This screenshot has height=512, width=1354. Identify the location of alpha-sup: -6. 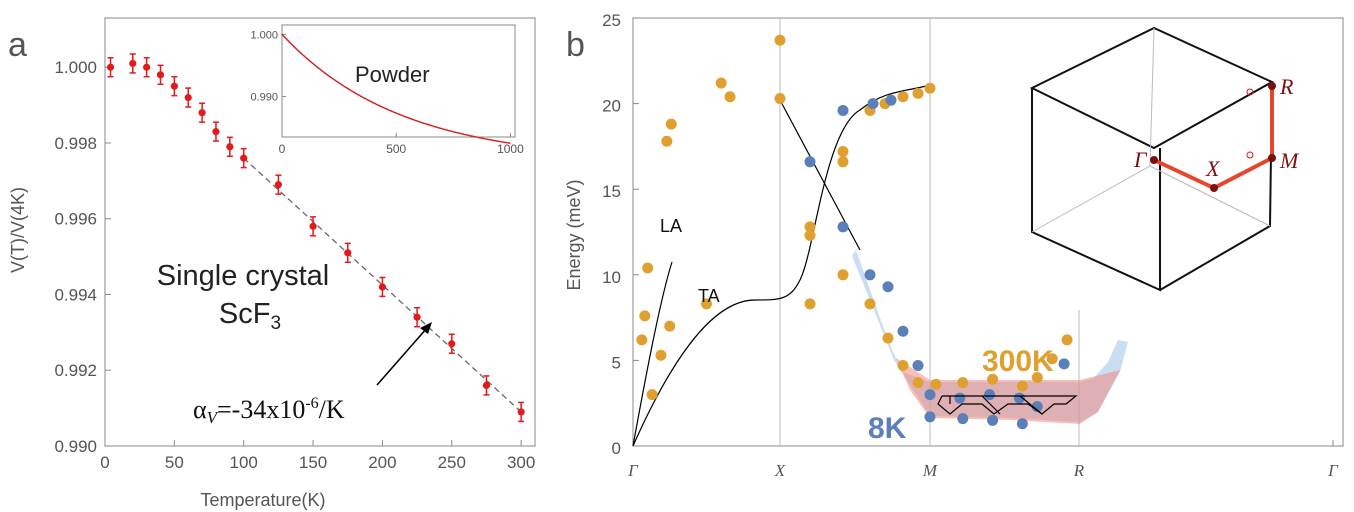
(311, 403).